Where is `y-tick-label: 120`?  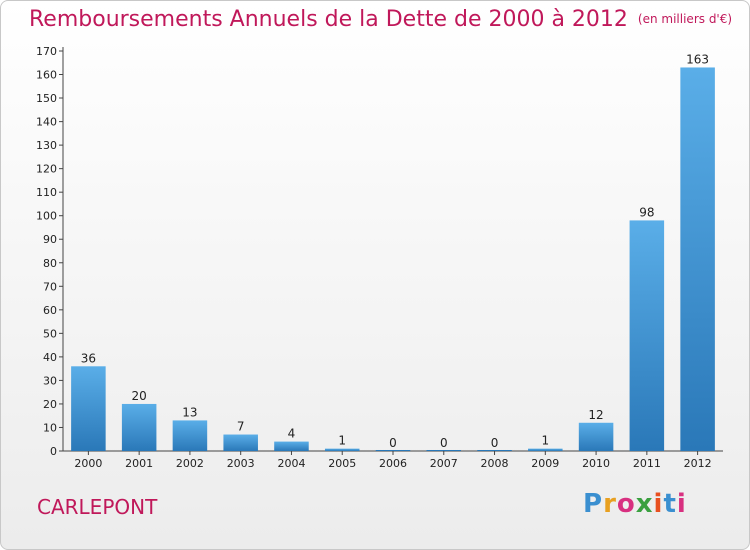
y-tick-label: 120 is located at coordinates (46, 169).